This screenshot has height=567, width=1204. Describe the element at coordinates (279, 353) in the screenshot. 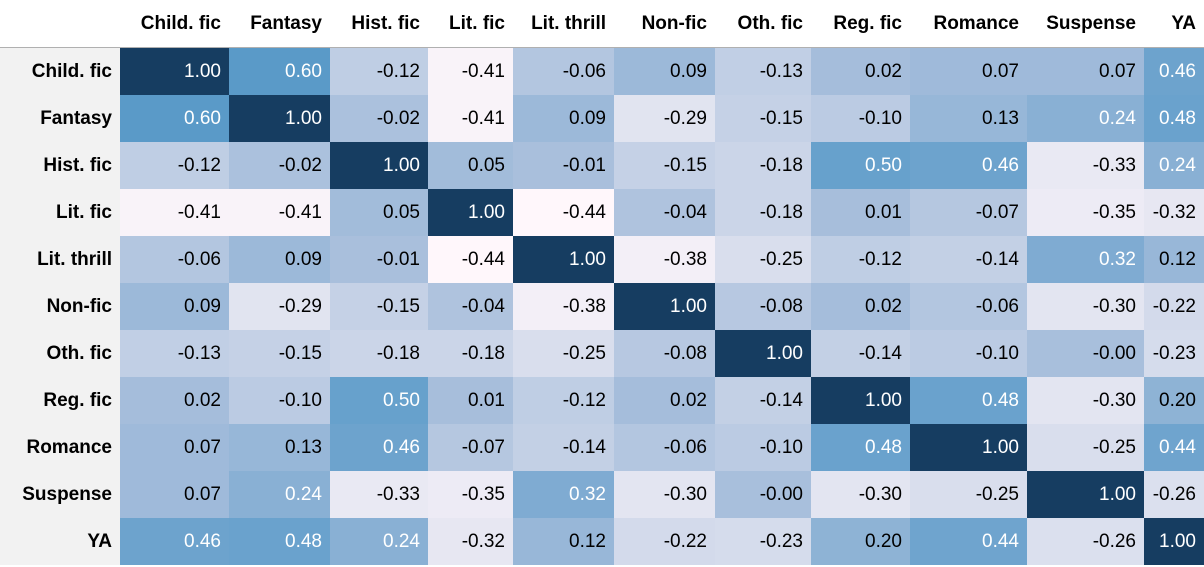

I see `heatmap-cell-oth-fic-fantasy: -0.15` at that location.